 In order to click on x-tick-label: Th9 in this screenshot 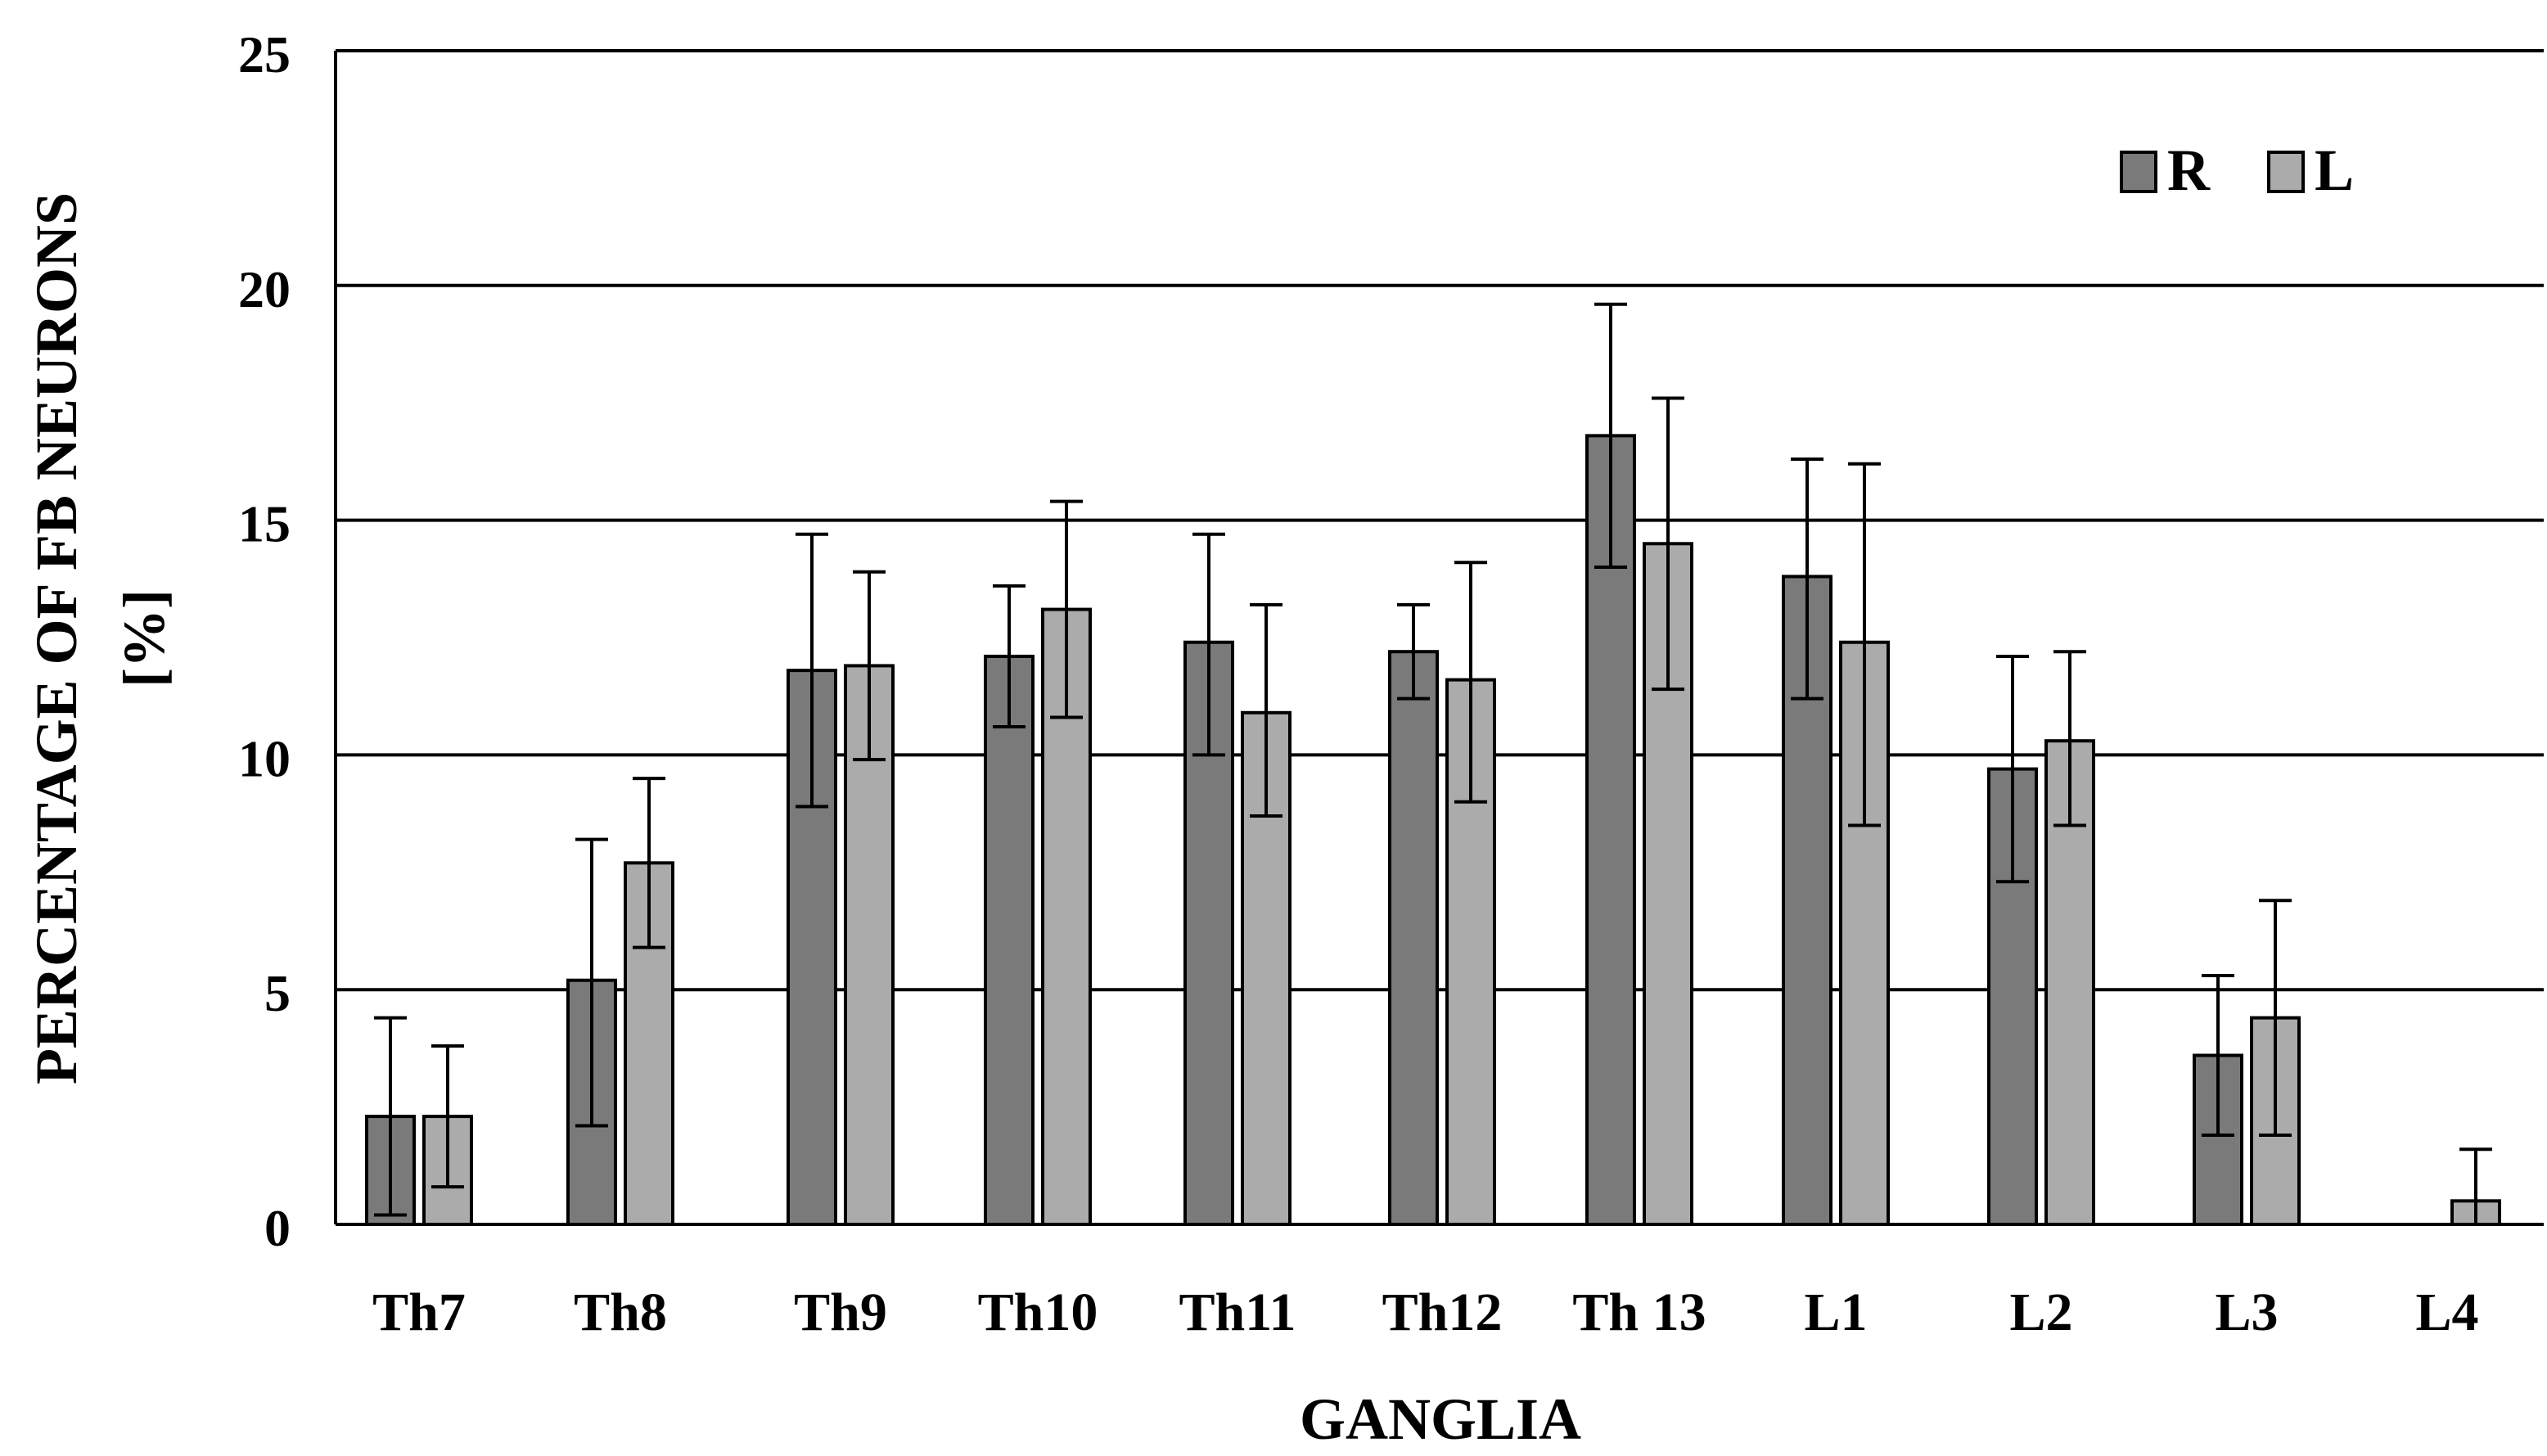, I will do `click(840, 1312)`.